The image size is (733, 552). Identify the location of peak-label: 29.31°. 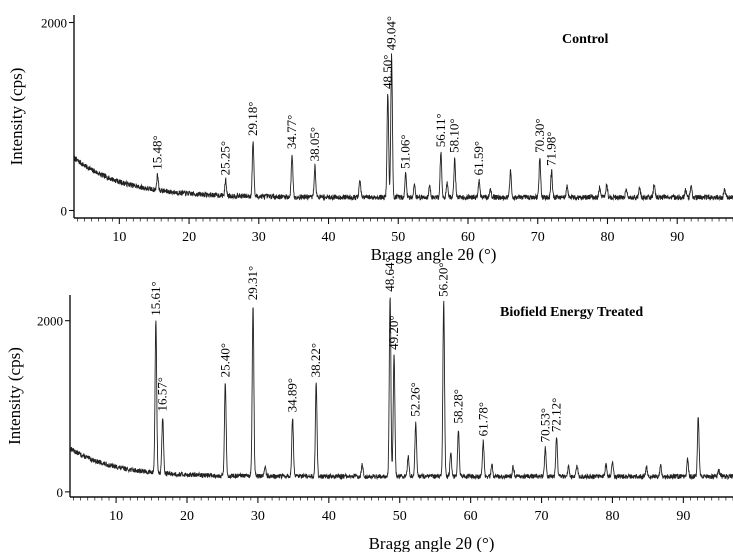
(252, 283).